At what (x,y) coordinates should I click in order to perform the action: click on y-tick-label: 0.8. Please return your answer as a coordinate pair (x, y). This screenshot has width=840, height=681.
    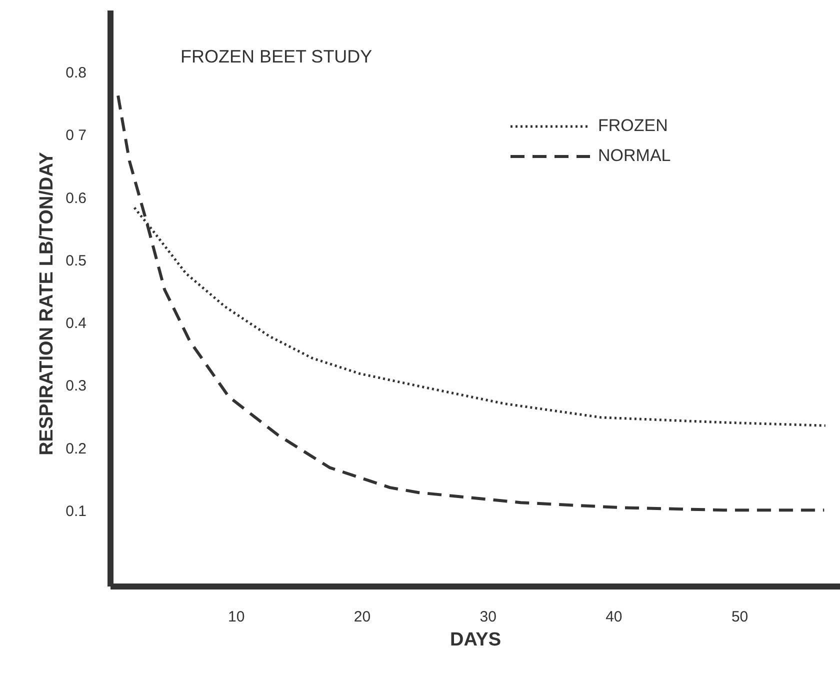
    Looking at the image, I should click on (76, 73).